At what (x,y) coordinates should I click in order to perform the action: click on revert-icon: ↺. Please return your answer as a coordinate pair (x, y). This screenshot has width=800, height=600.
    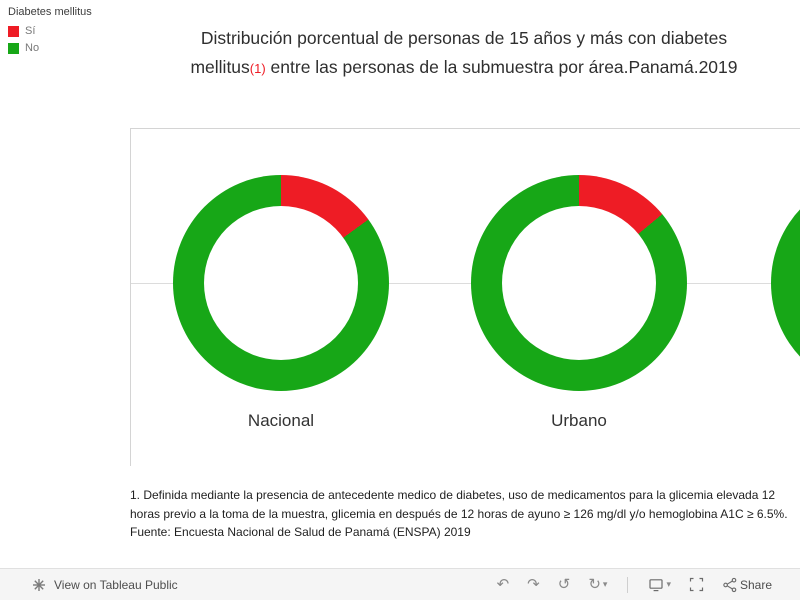
    Looking at the image, I should click on (564, 584).